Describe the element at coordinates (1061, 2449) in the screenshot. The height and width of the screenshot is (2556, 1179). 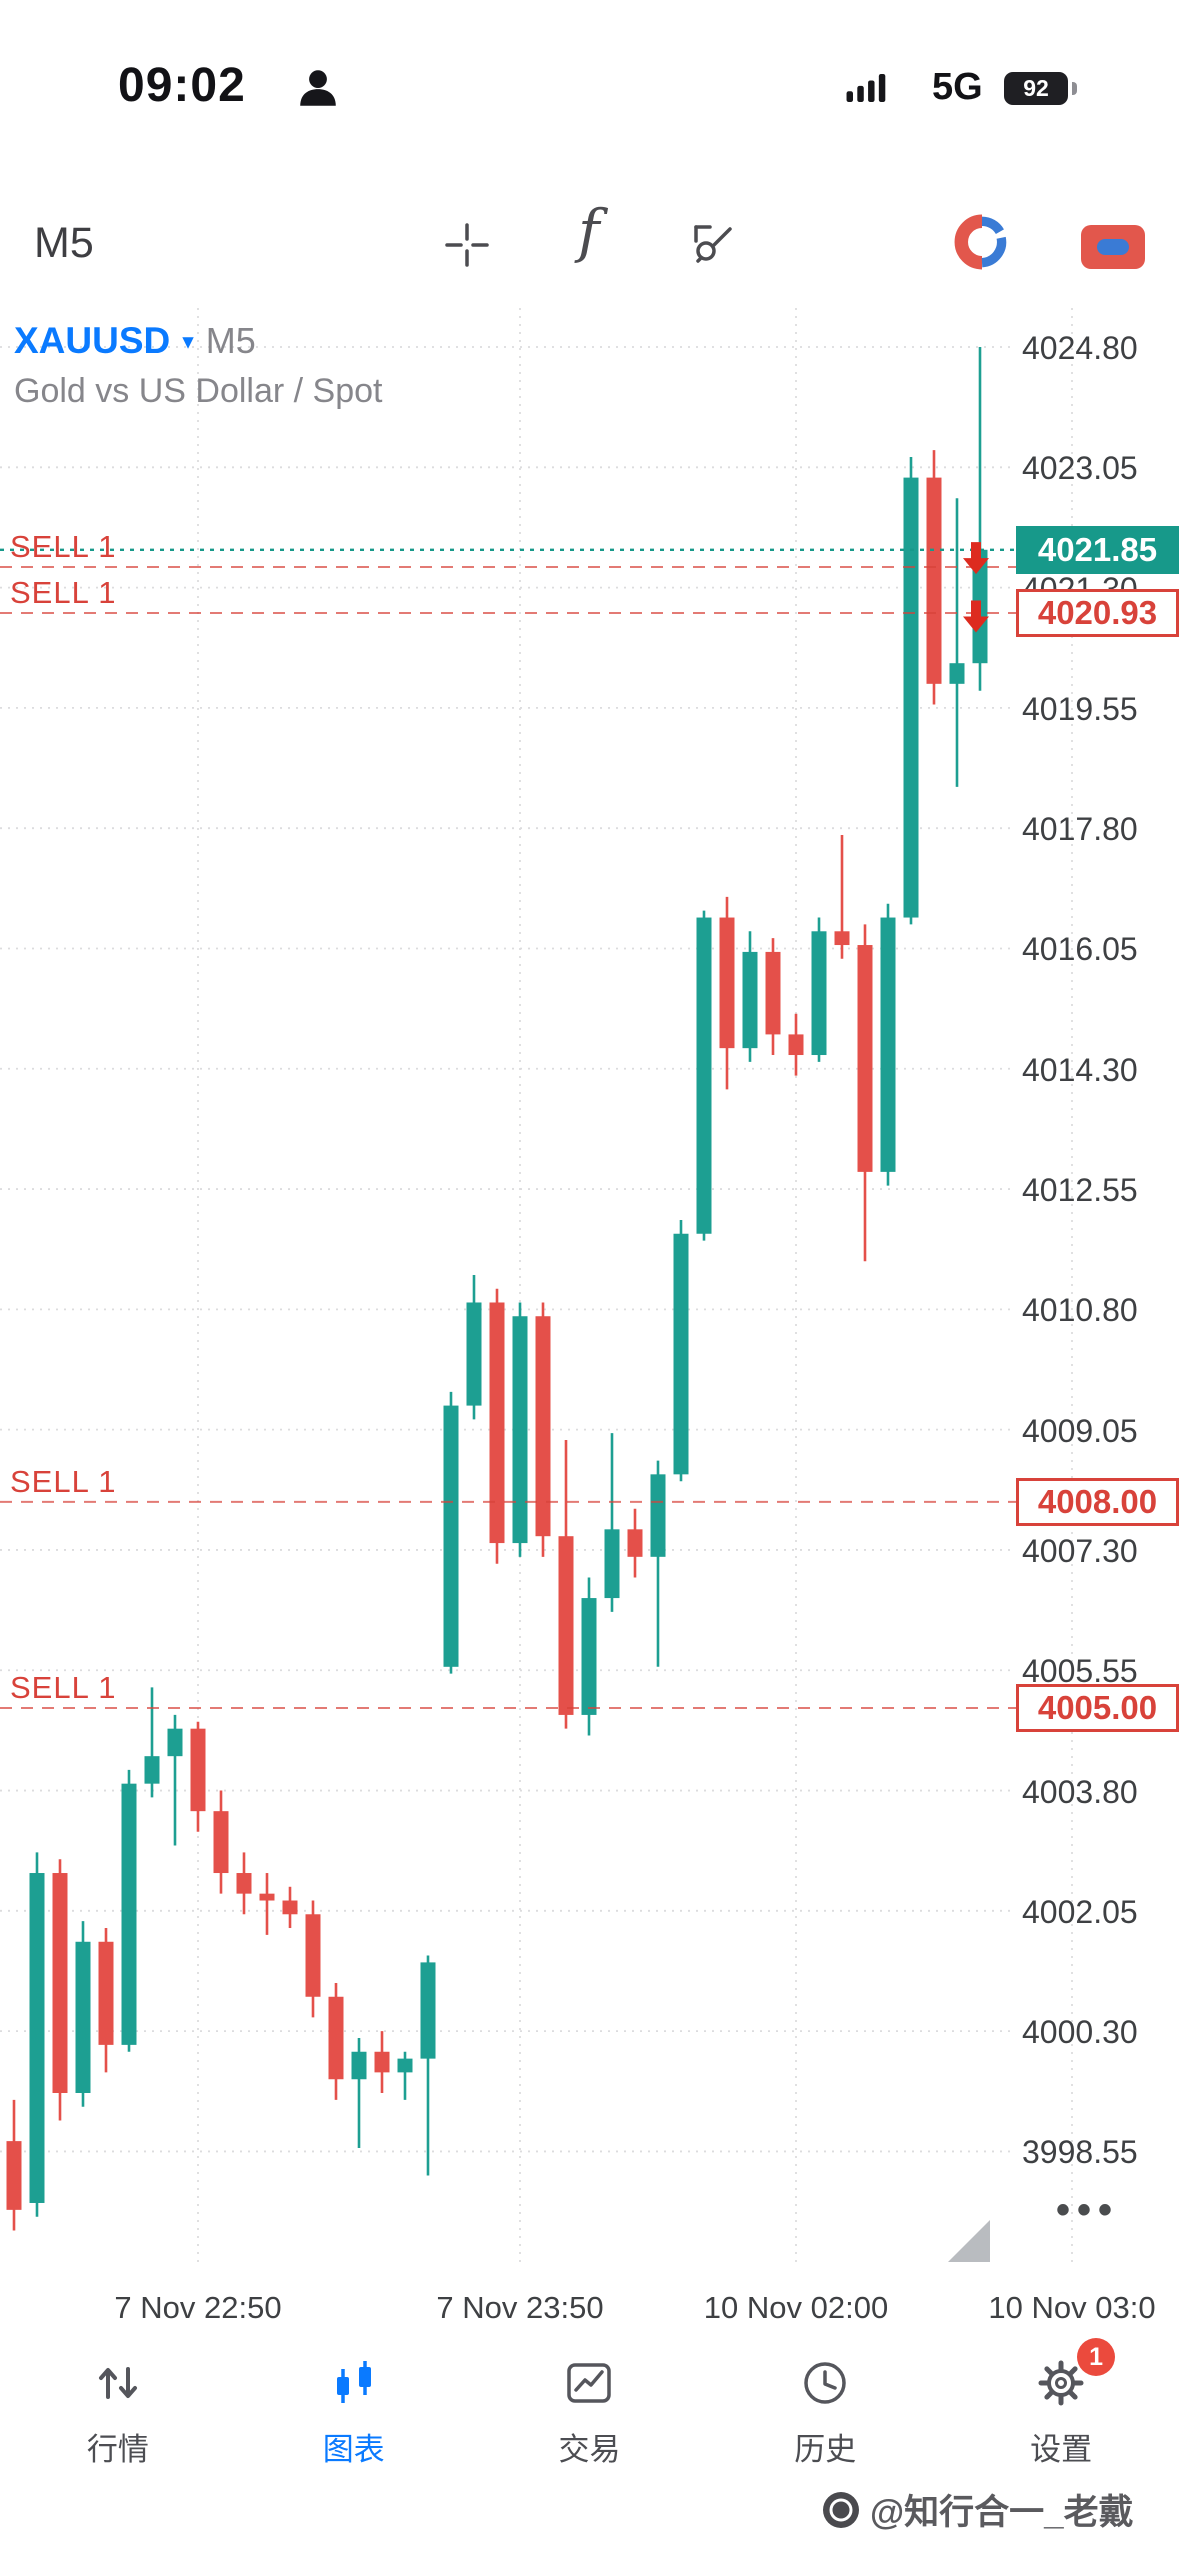
I see `nav-label-settings: 设置` at that location.